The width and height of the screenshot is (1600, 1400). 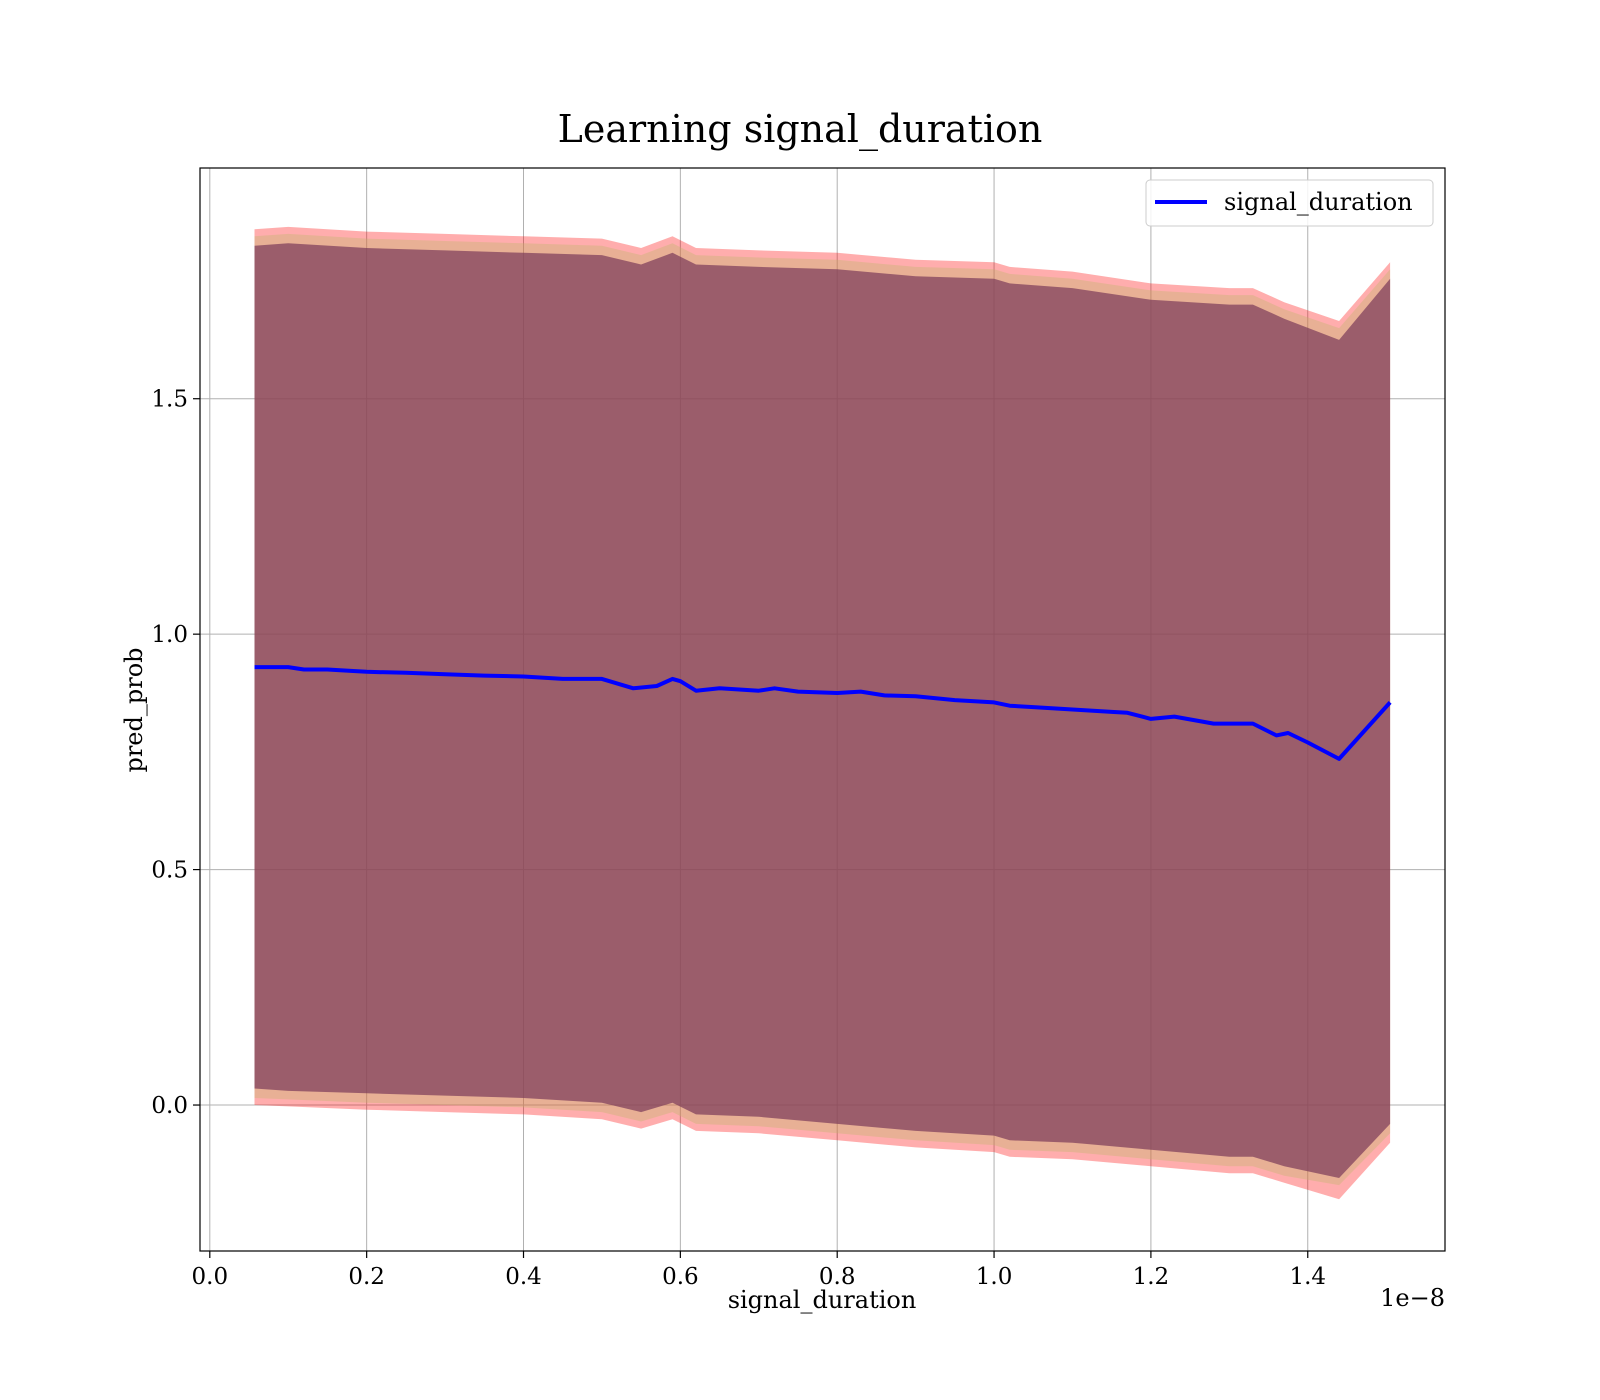 I want to click on legend-box, so click(x=1289, y=203).